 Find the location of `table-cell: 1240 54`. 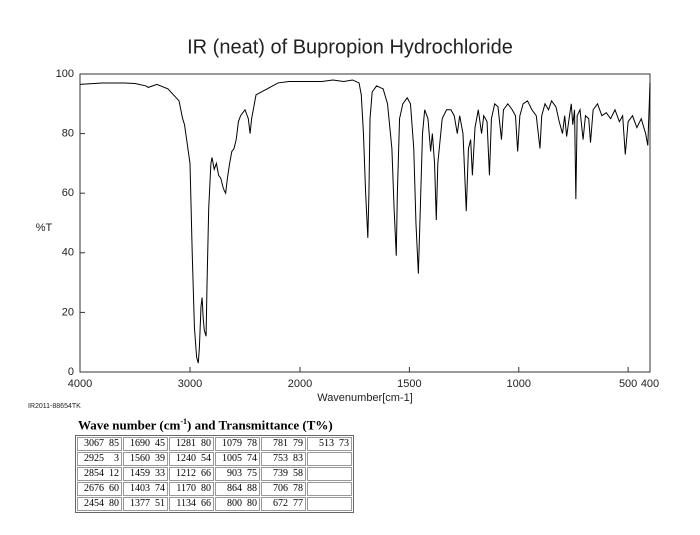

table-cell: 1240 54 is located at coordinates (191, 459).